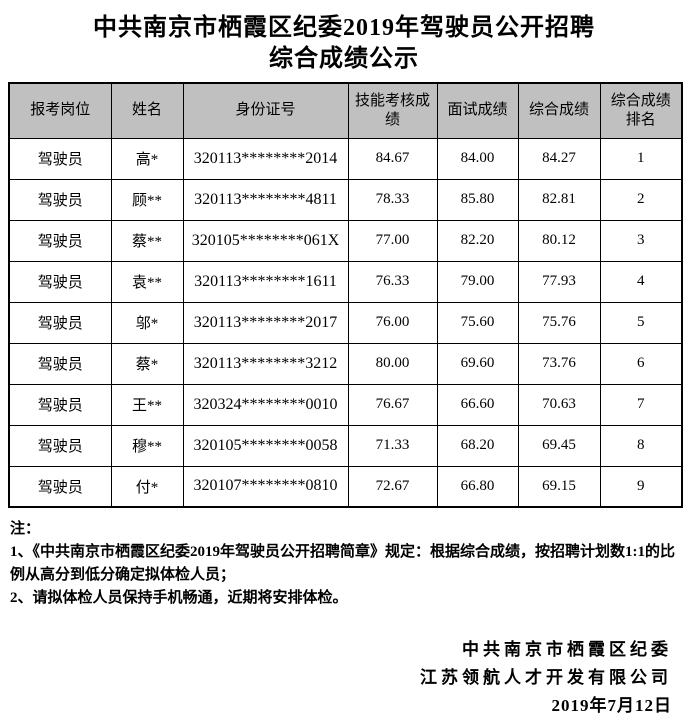 The image size is (688, 720). Describe the element at coordinates (559, 158) in the screenshot. I see `cell-overall-score: 84.27` at that location.